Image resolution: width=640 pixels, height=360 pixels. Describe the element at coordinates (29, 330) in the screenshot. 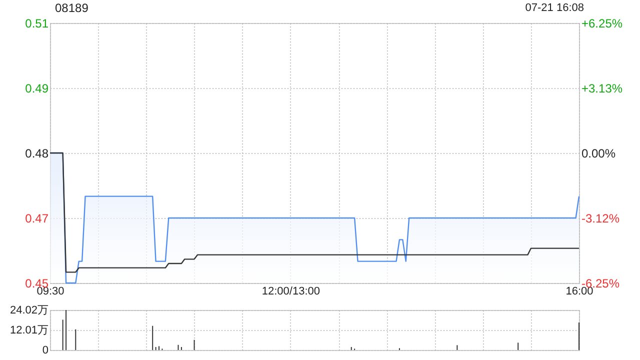

I see `y-tick-label: 12.01万` at that location.